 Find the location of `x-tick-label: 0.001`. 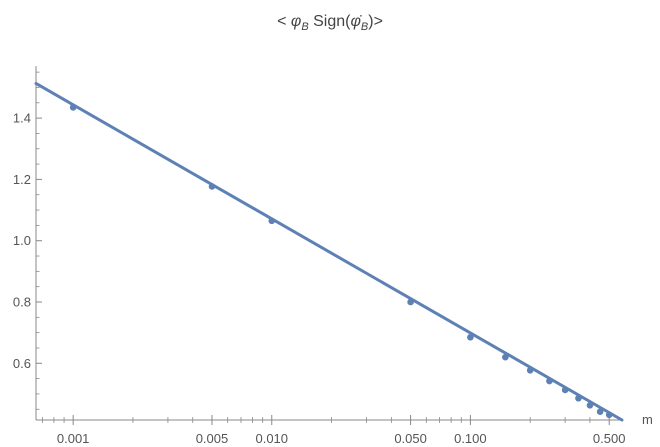

x-tick-label: 0.001 is located at coordinates (73, 438).